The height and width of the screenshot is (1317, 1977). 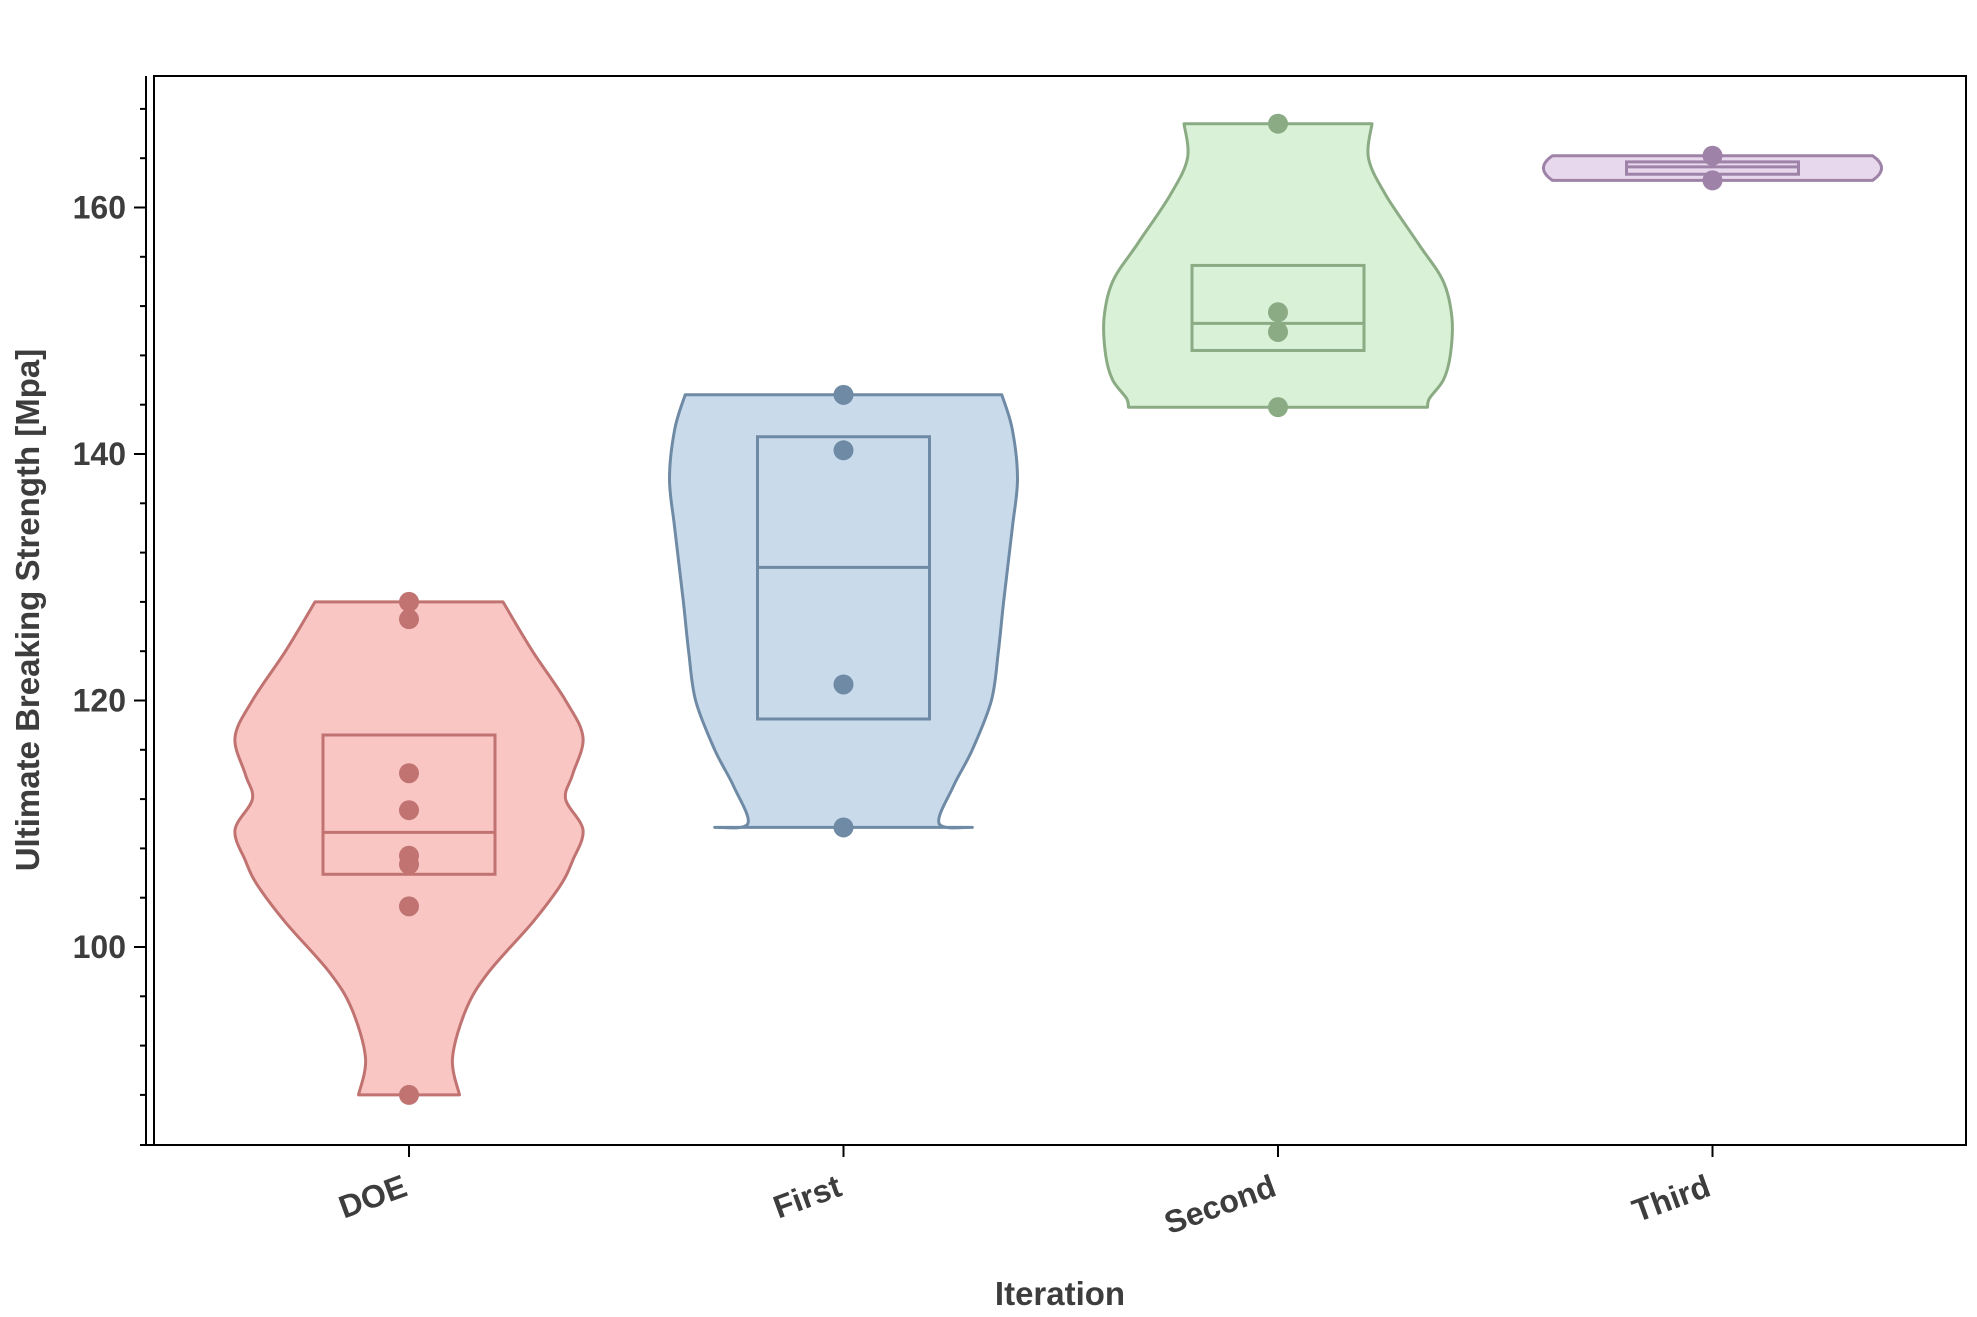 I want to click on box-first, so click(x=843, y=578).